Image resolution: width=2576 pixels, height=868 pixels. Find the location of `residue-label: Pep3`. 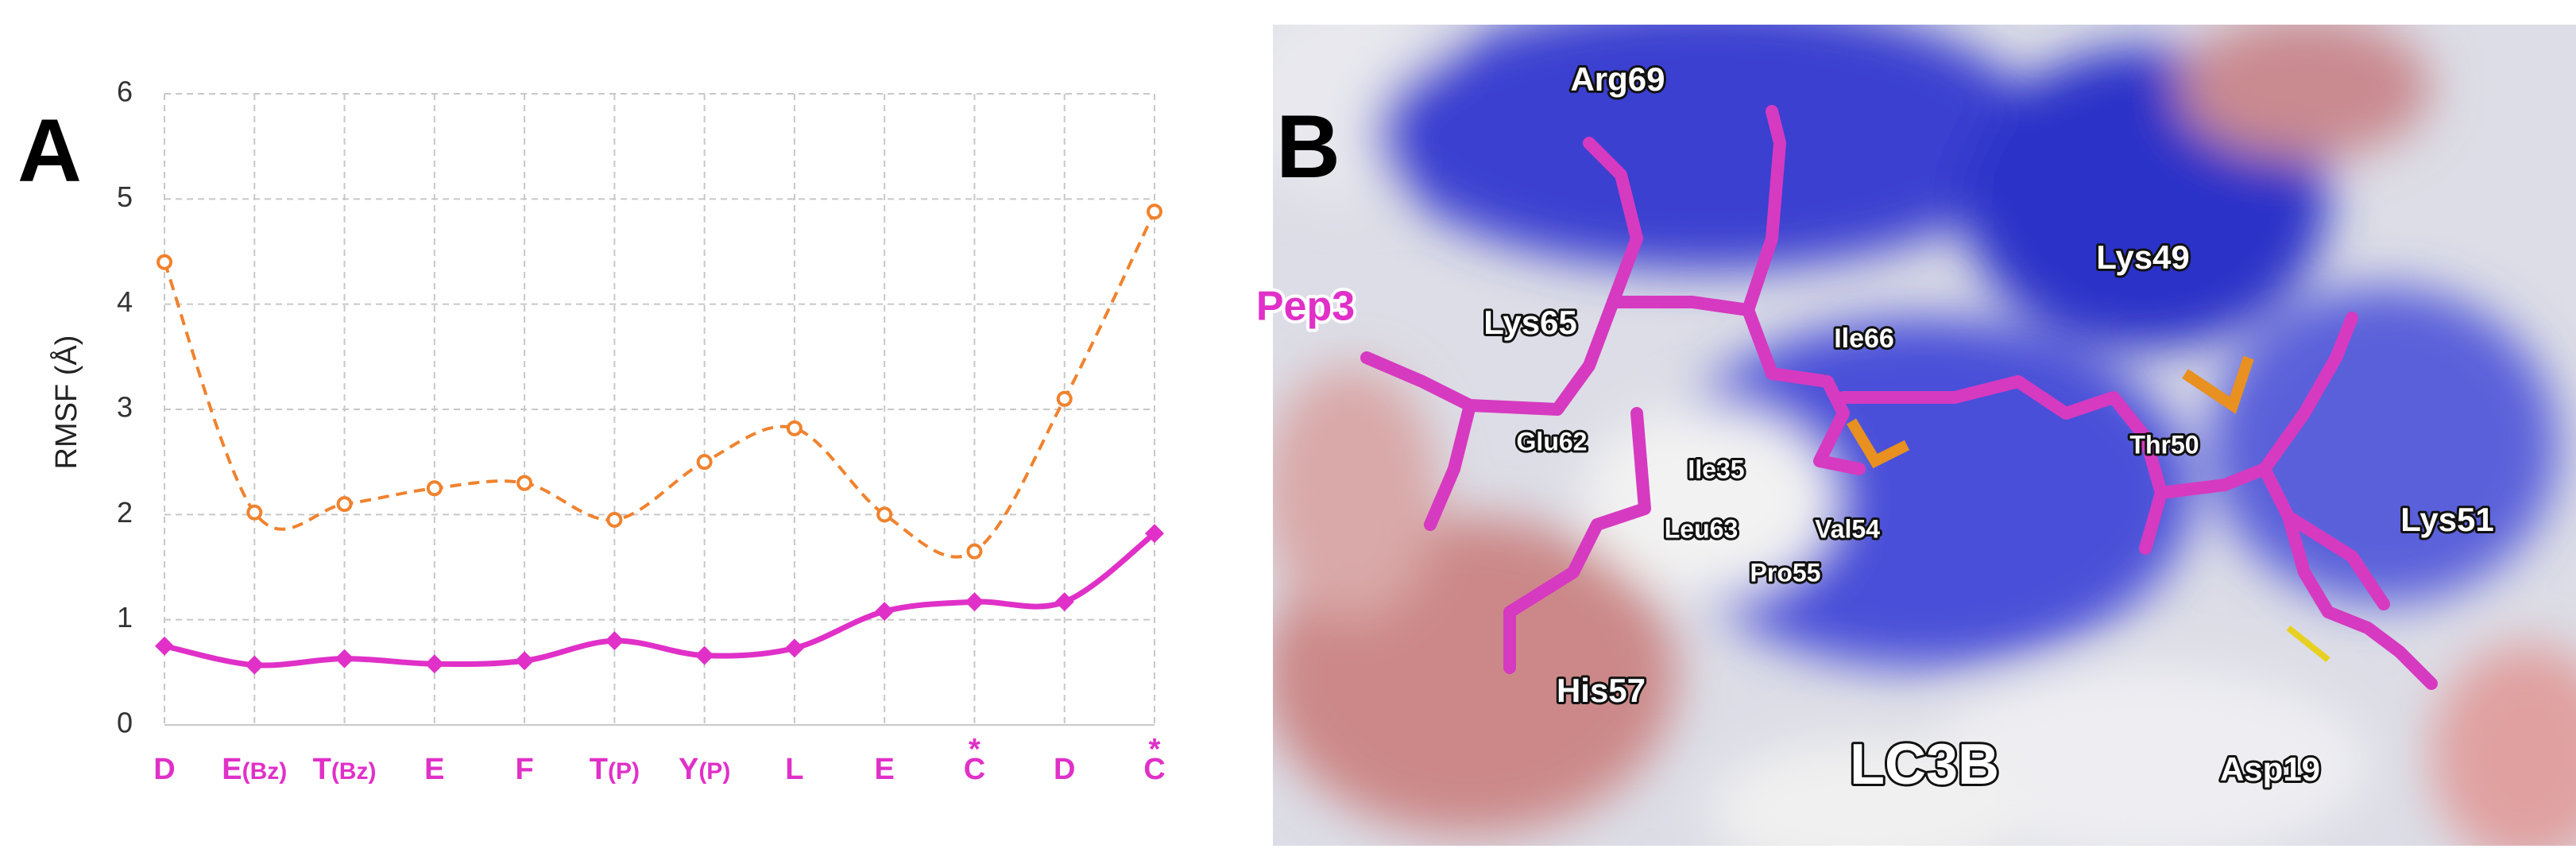

residue-label: Pep3 is located at coordinates (1305, 307).